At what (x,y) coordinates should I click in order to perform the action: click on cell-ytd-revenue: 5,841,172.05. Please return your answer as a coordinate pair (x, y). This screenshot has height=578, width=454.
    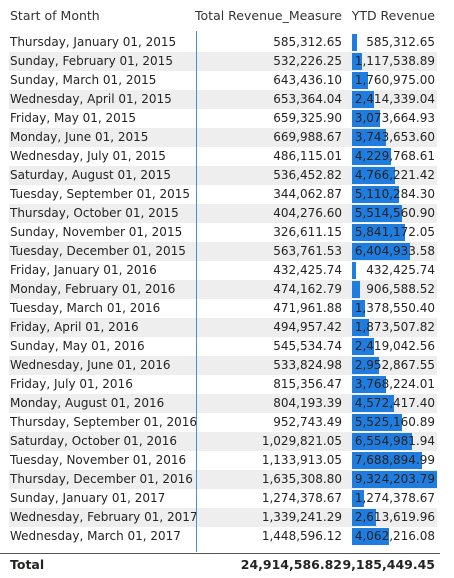
    Looking at the image, I should click on (394, 232).